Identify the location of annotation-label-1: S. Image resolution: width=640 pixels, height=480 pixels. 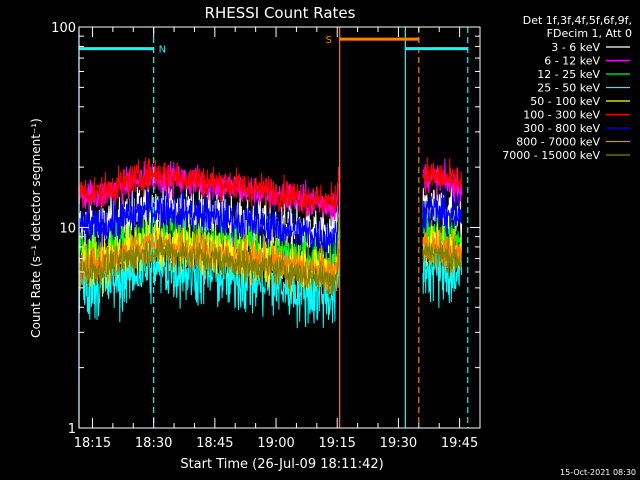
(329, 40).